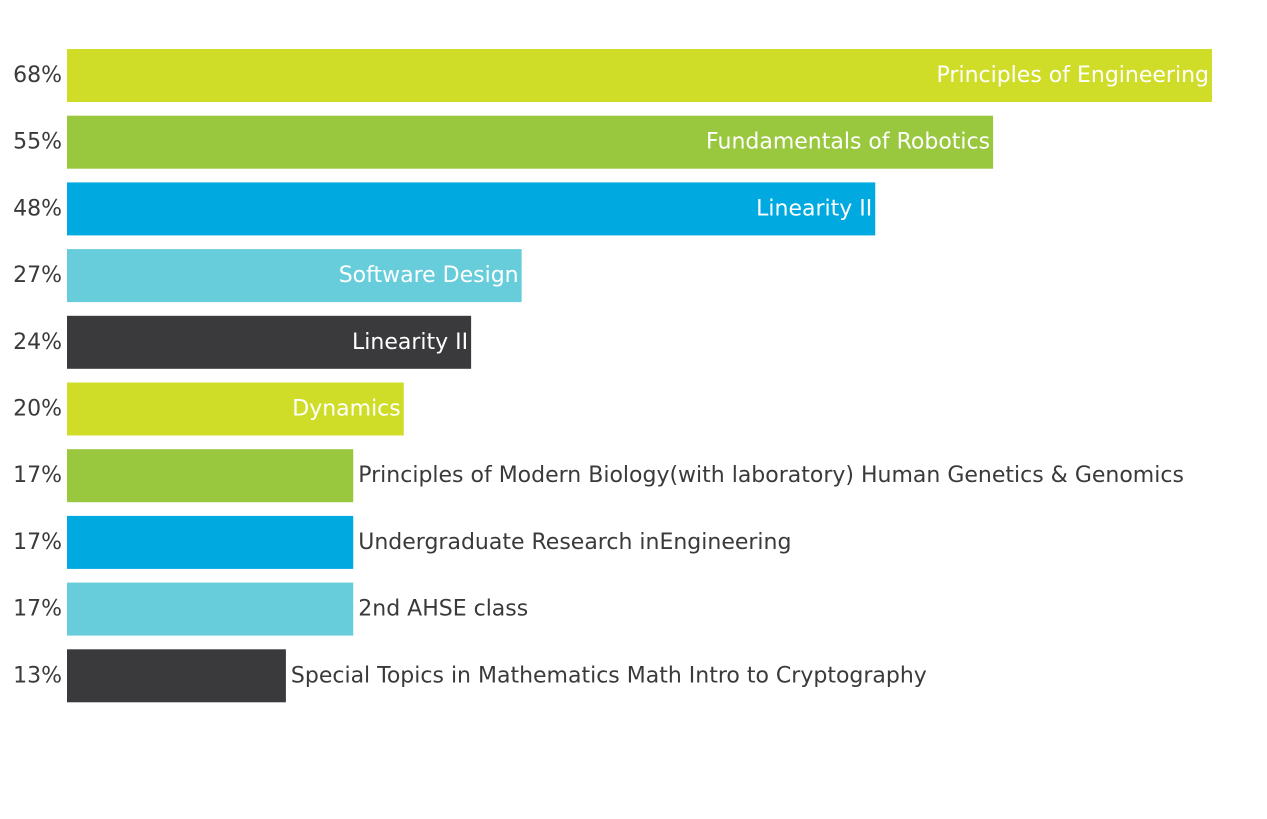 This screenshot has width=1267, height=819. I want to click on category-label: Undergraduate Research inEngineering, so click(574, 542).